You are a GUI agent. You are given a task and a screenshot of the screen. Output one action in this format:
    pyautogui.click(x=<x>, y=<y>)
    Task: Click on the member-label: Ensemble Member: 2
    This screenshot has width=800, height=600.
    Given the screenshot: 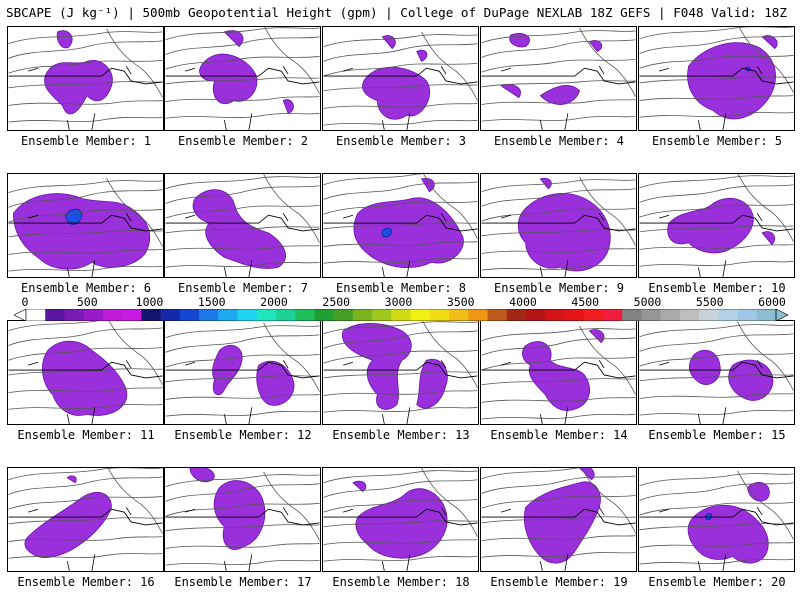 What is the action you would take?
    pyautogui.click(x=243, y=141)
    